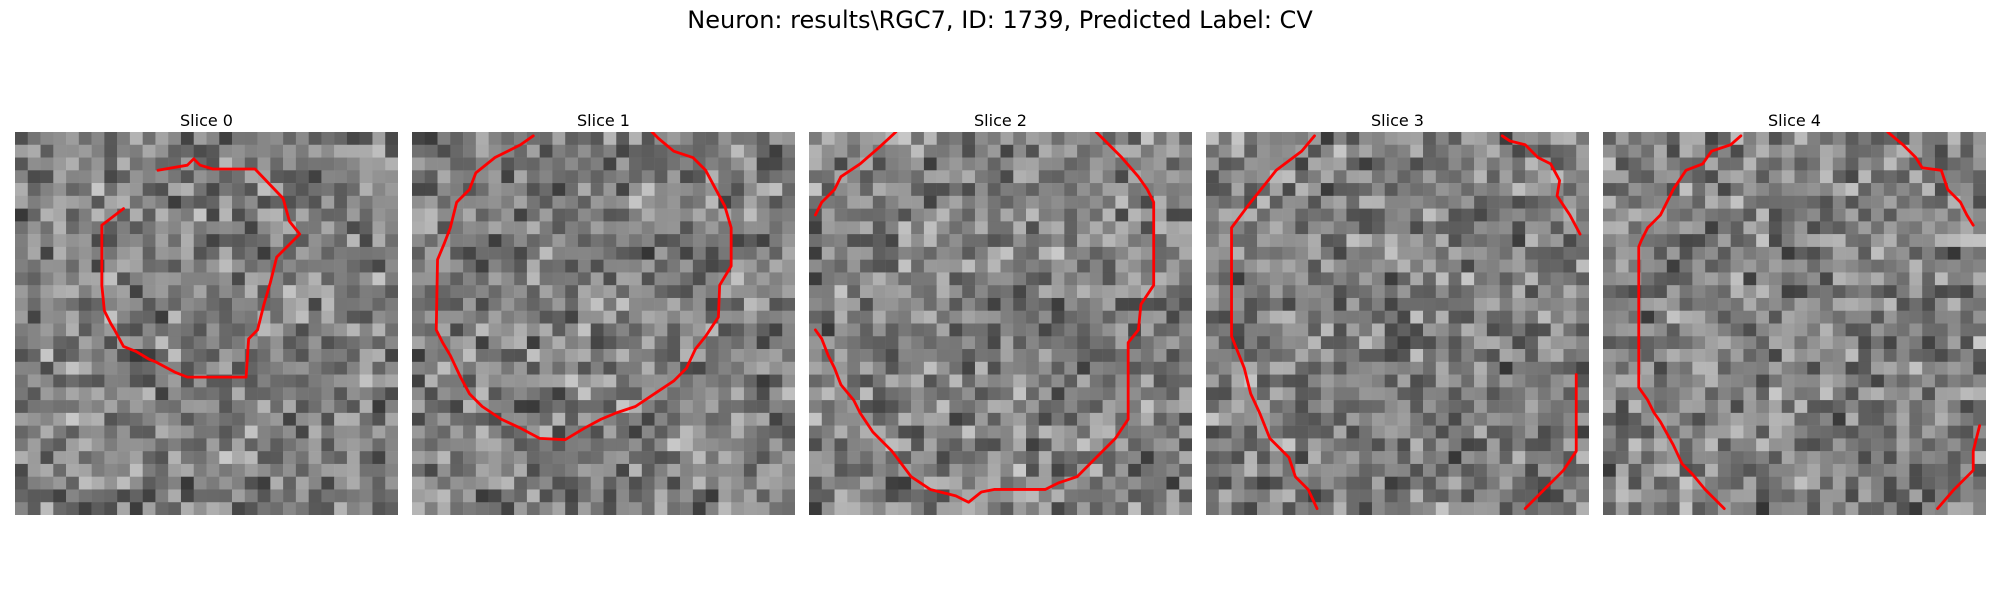 The height and width of the screenshot is (600, 2000). I want to click on slice-title: Slice 0, so click(206, 120).